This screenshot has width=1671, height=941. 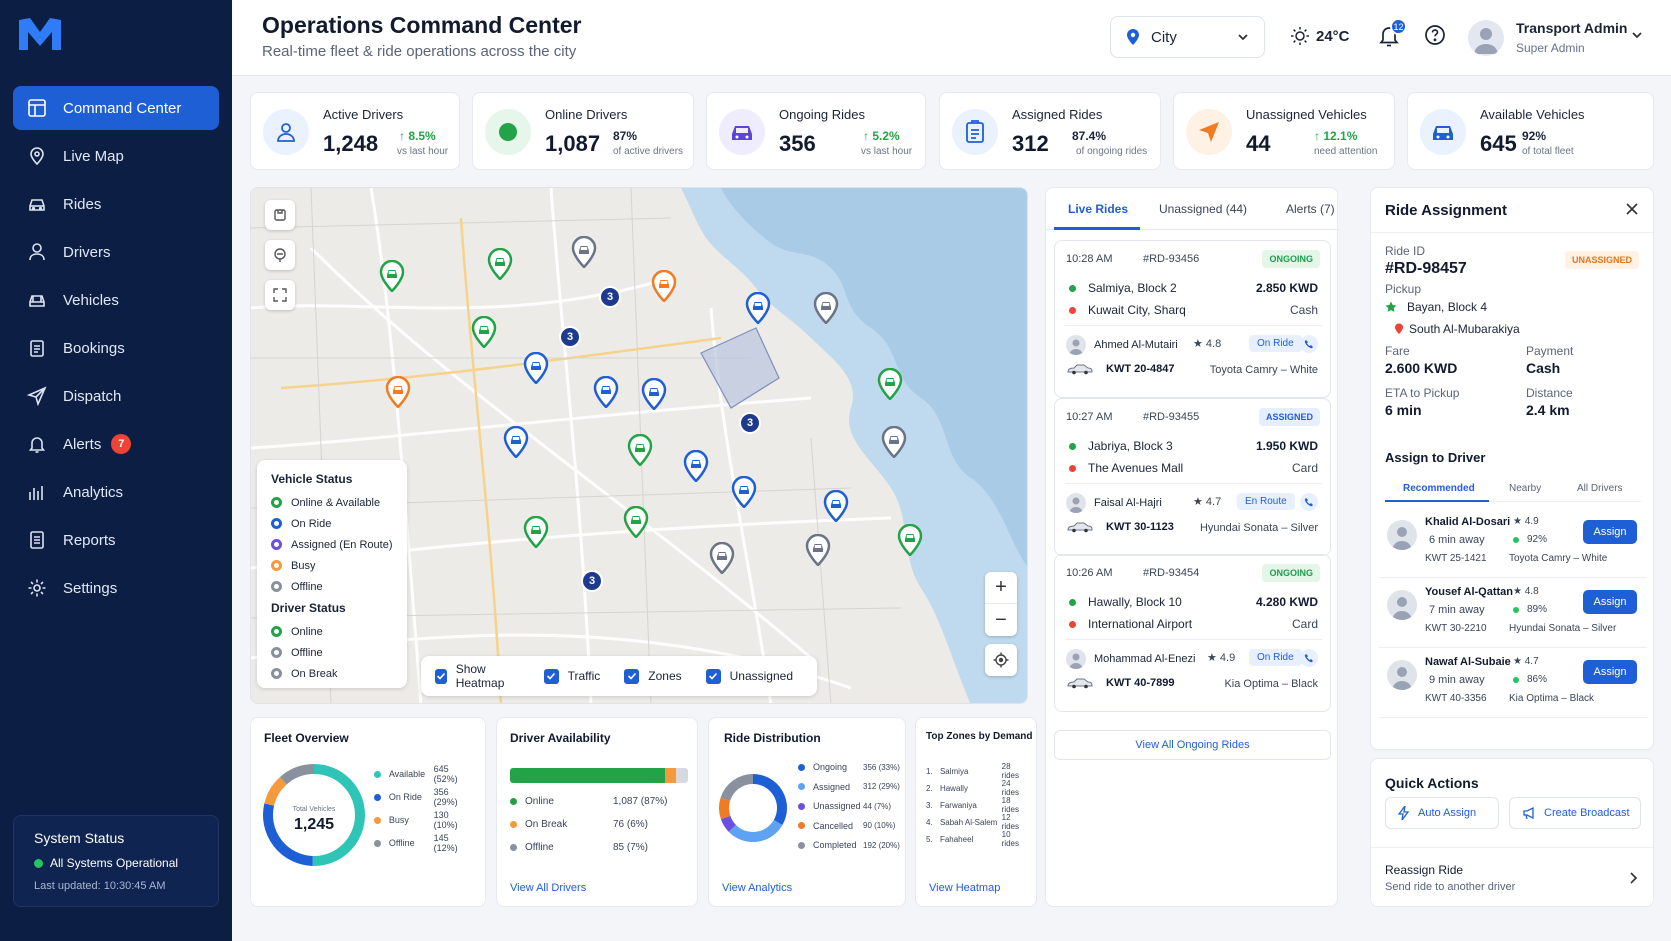 I want to click on sidebar-item-alerts: Alerts 7, so click(x=116, y=444).